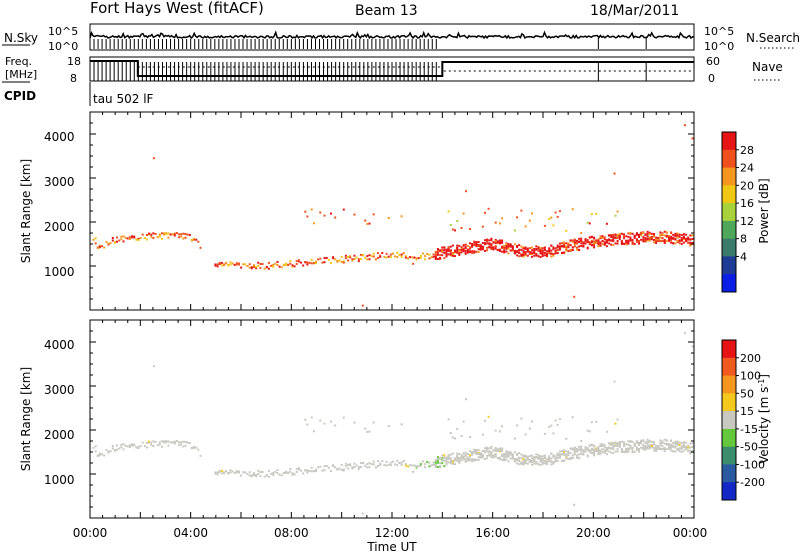 The image size is (800, 554). I want to click on vel-y-axis-label: Slant Range [km], so click(26, 419).